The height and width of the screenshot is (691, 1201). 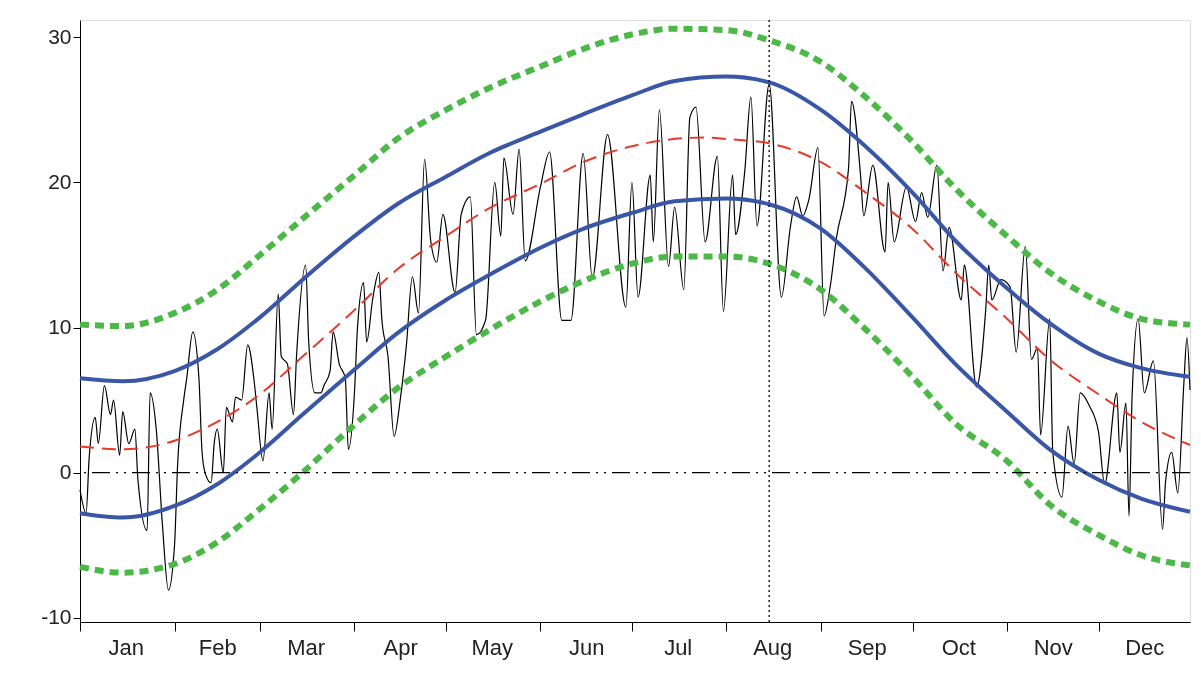 I want to click on x-tick-label: May, so click(x=492, y=647).